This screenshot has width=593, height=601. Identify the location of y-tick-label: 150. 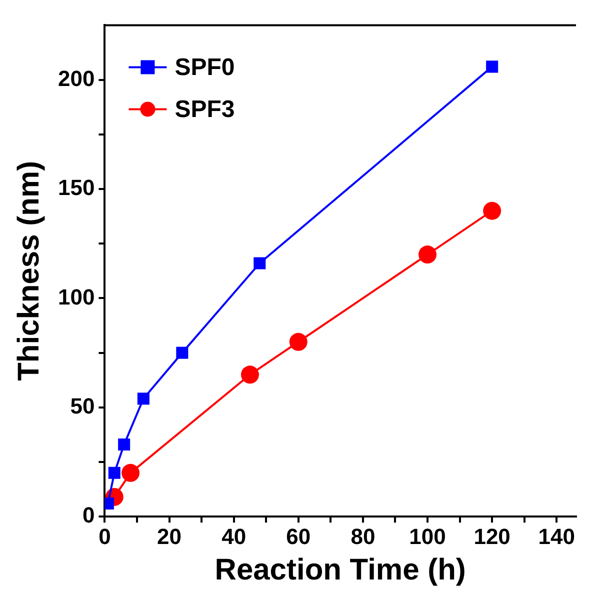
(76, 187).